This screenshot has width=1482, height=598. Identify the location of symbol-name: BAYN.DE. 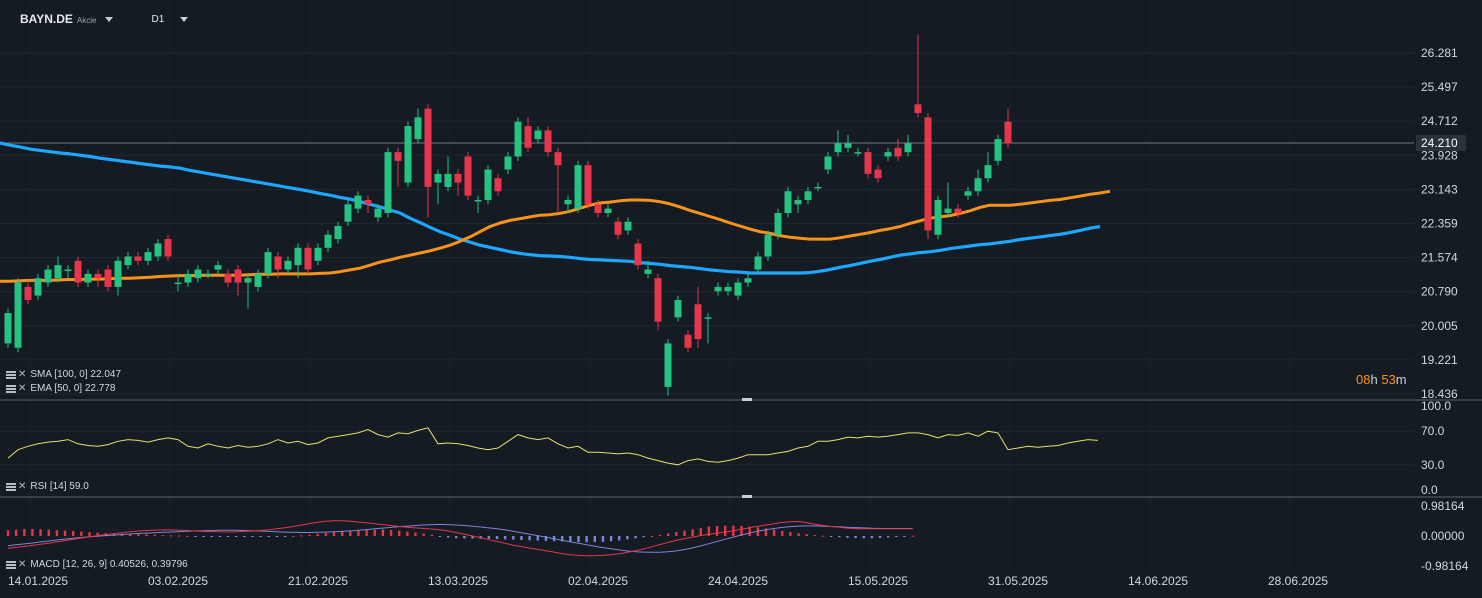
(46, 19).